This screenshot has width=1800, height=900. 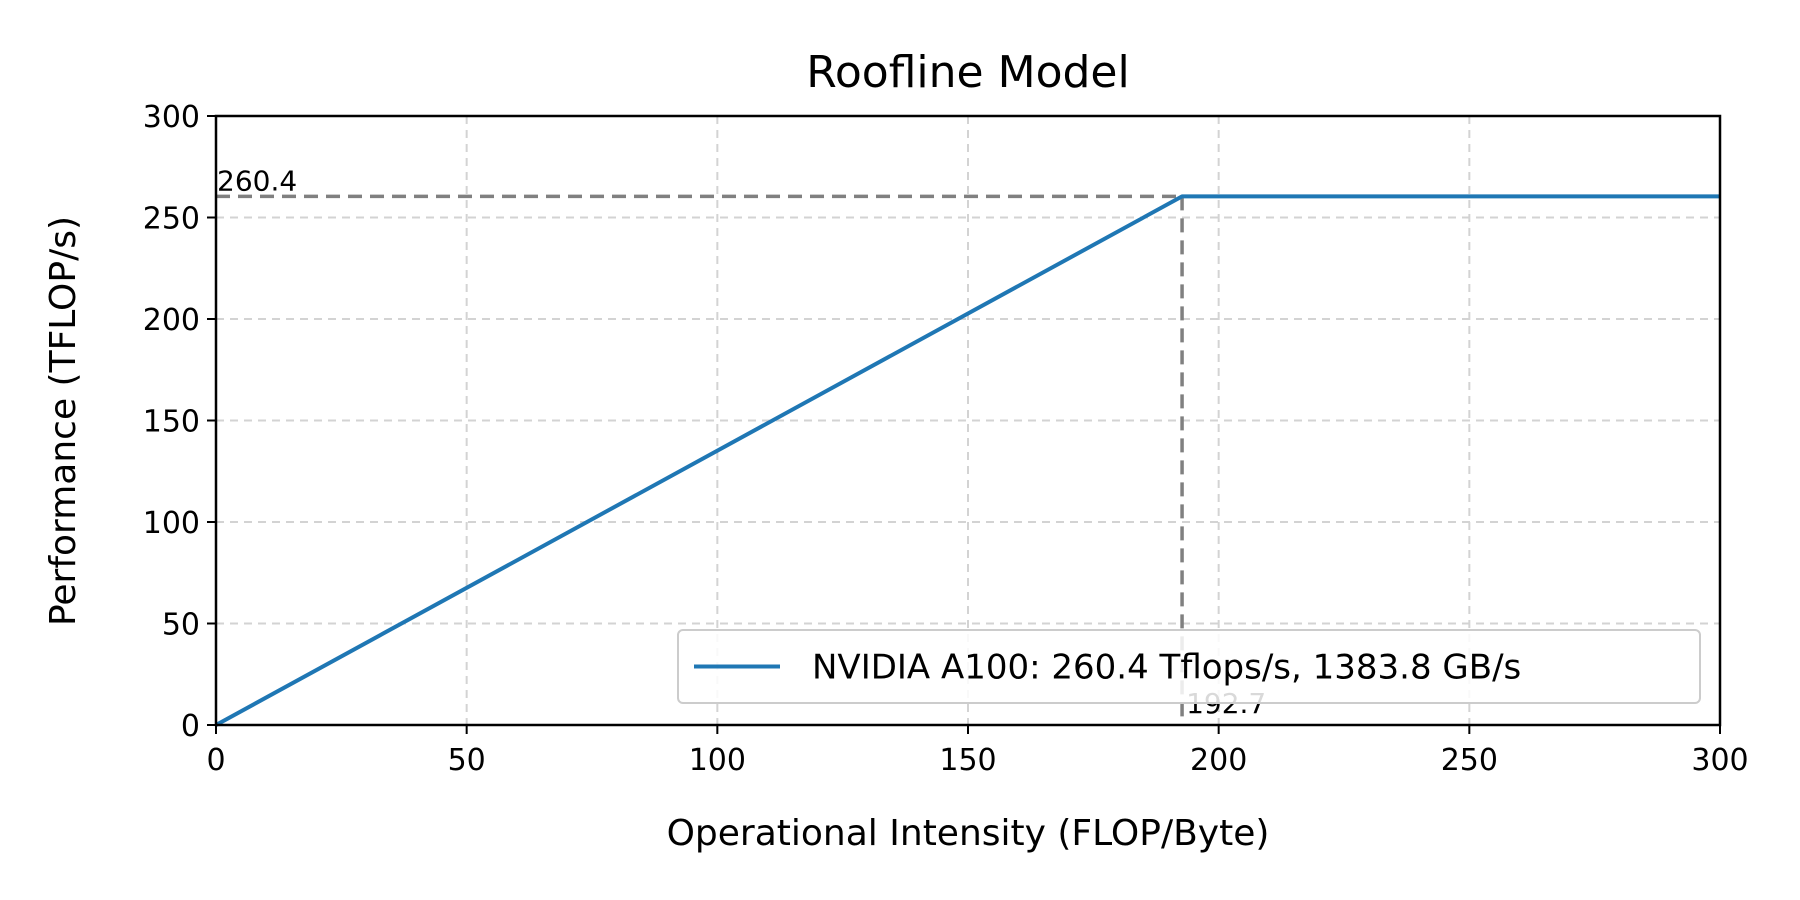 I want to click on x-tick-label: 300, so click(x=1719, y=760).